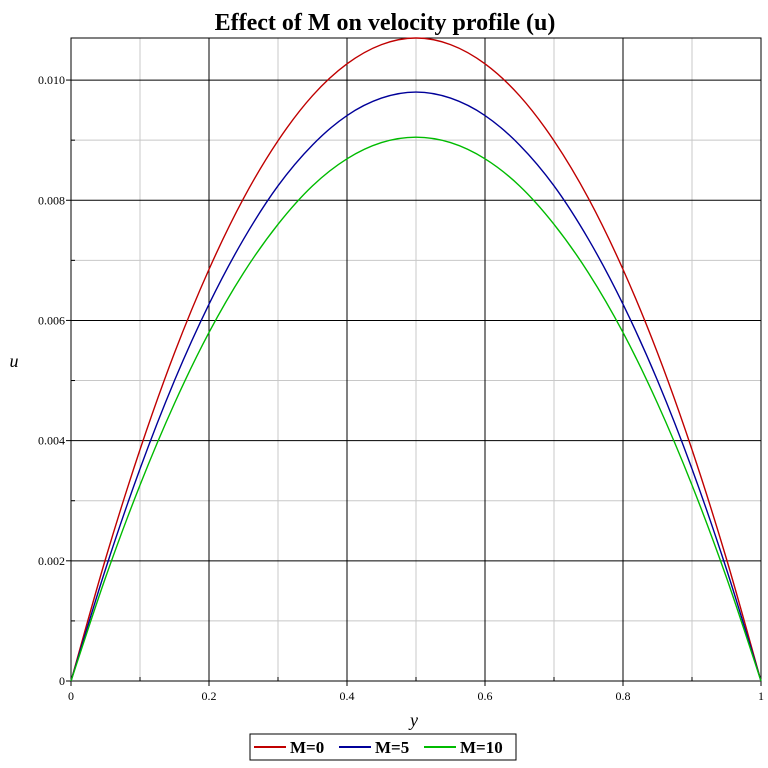  What do you see at coordinates (307, 747) in the screenshot?
I see `legend-label-m-0: M=0` at bounding box center [307, 747].